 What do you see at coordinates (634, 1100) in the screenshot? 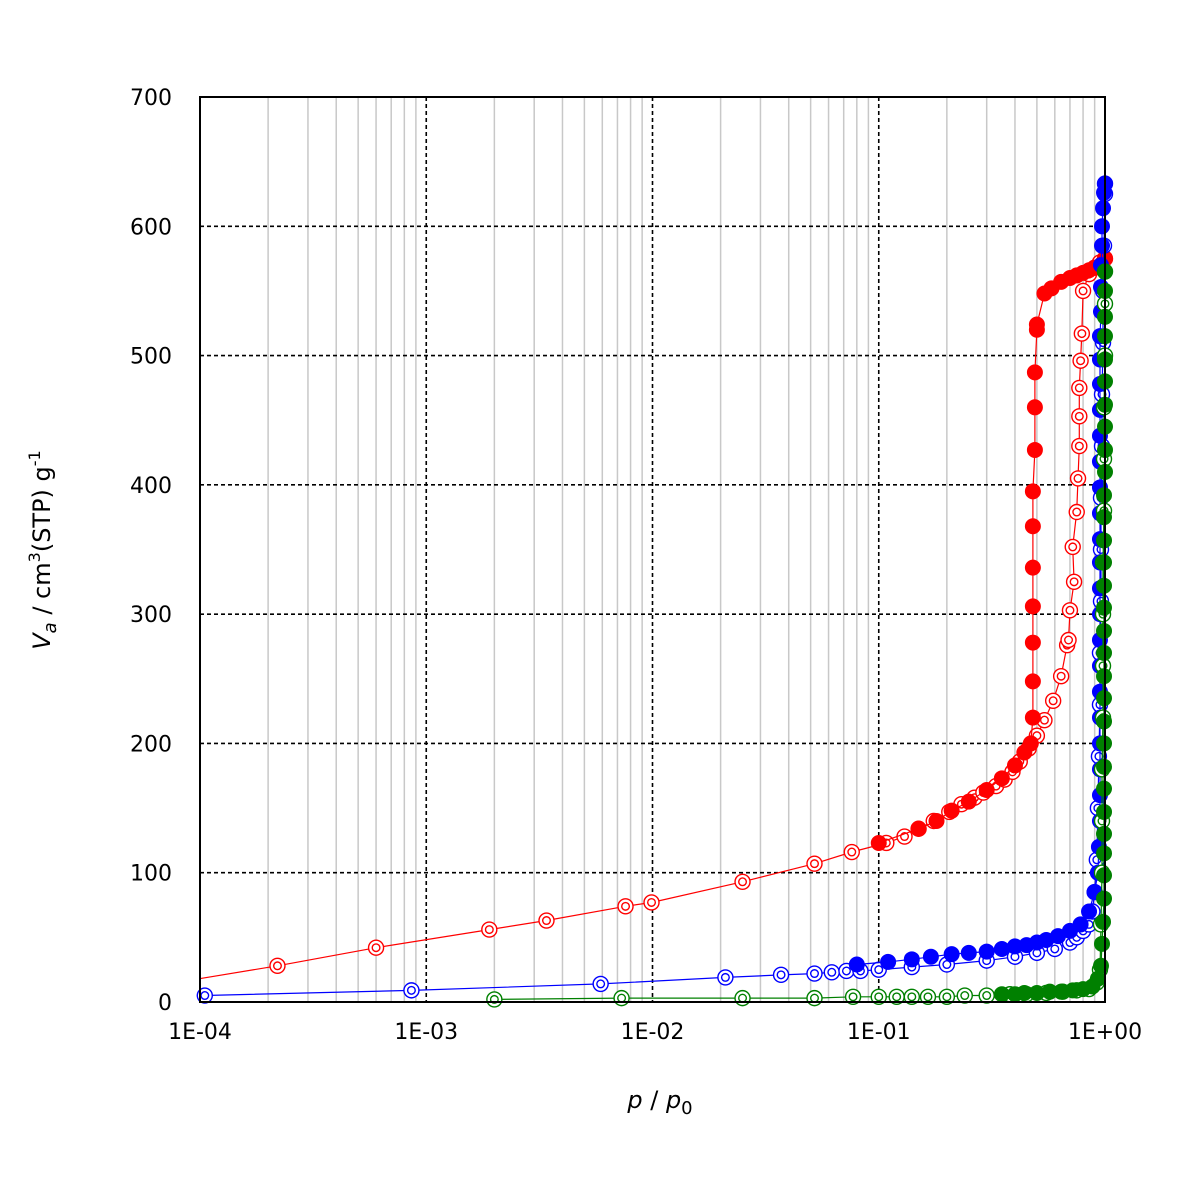
I see `x-axis-label-main: p` at bounding box center [634, 1100].